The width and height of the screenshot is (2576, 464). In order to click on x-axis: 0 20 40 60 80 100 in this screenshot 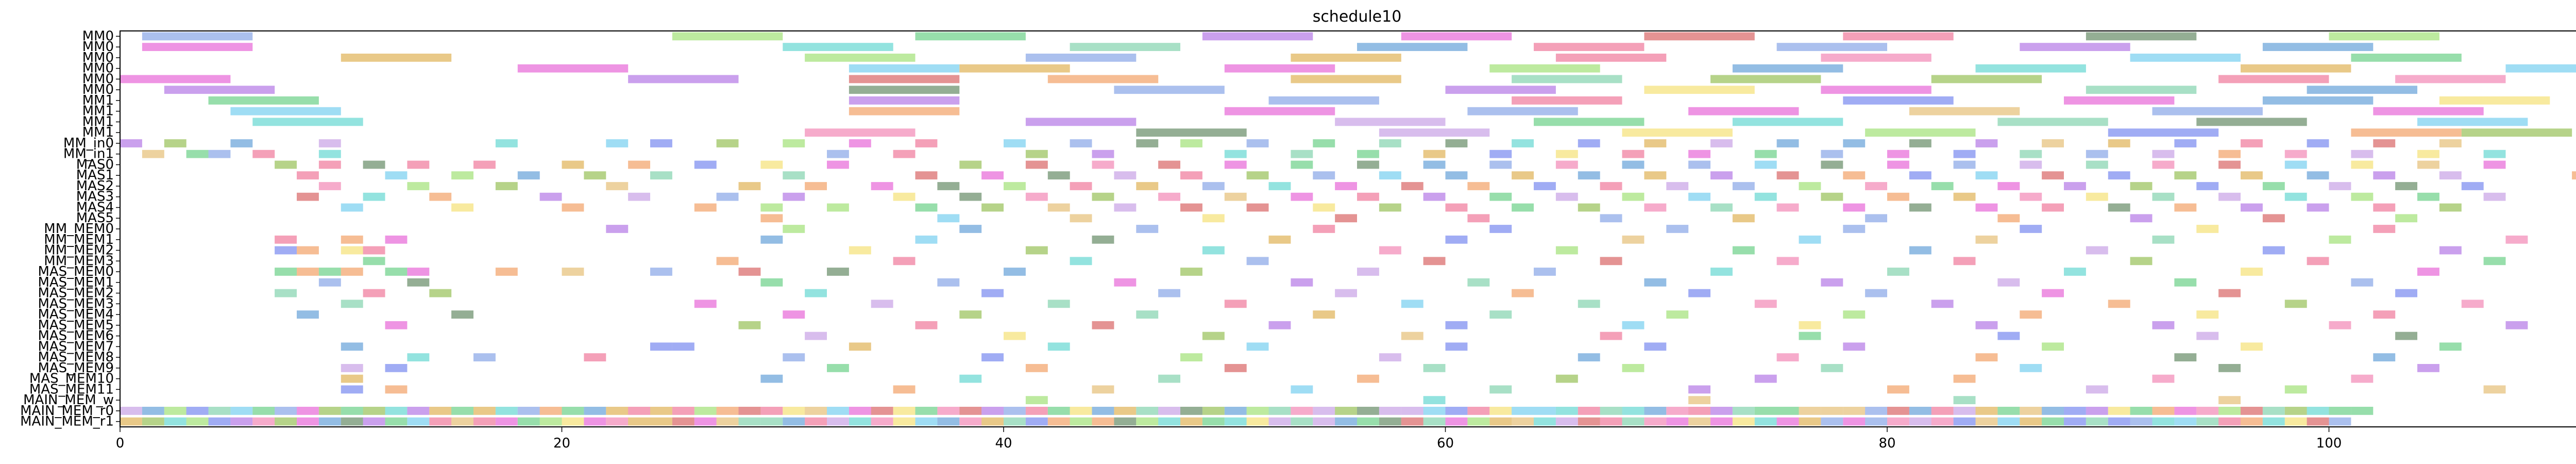, I will do `click(1229, 439)`.